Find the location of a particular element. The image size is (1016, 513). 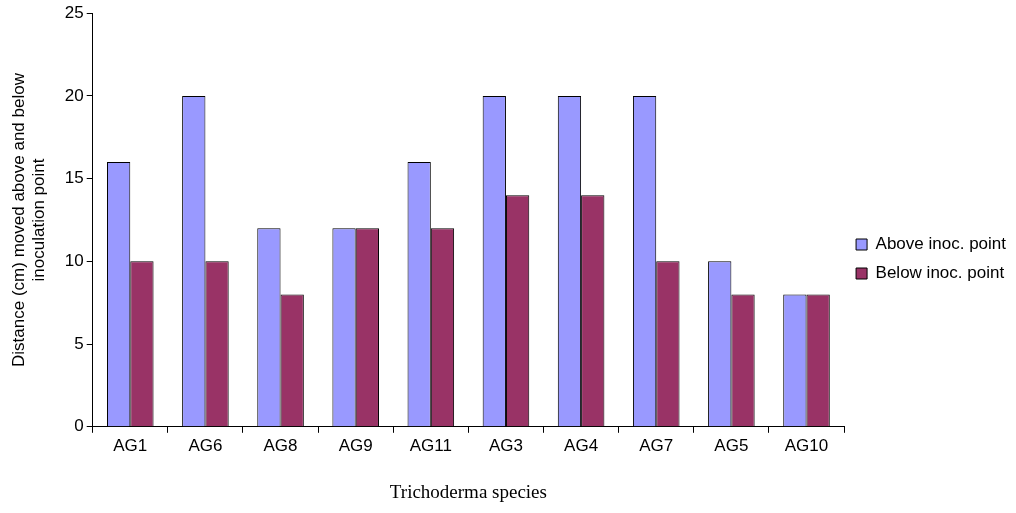

y-tick-label: 0 is located at coordinates (79, 426).